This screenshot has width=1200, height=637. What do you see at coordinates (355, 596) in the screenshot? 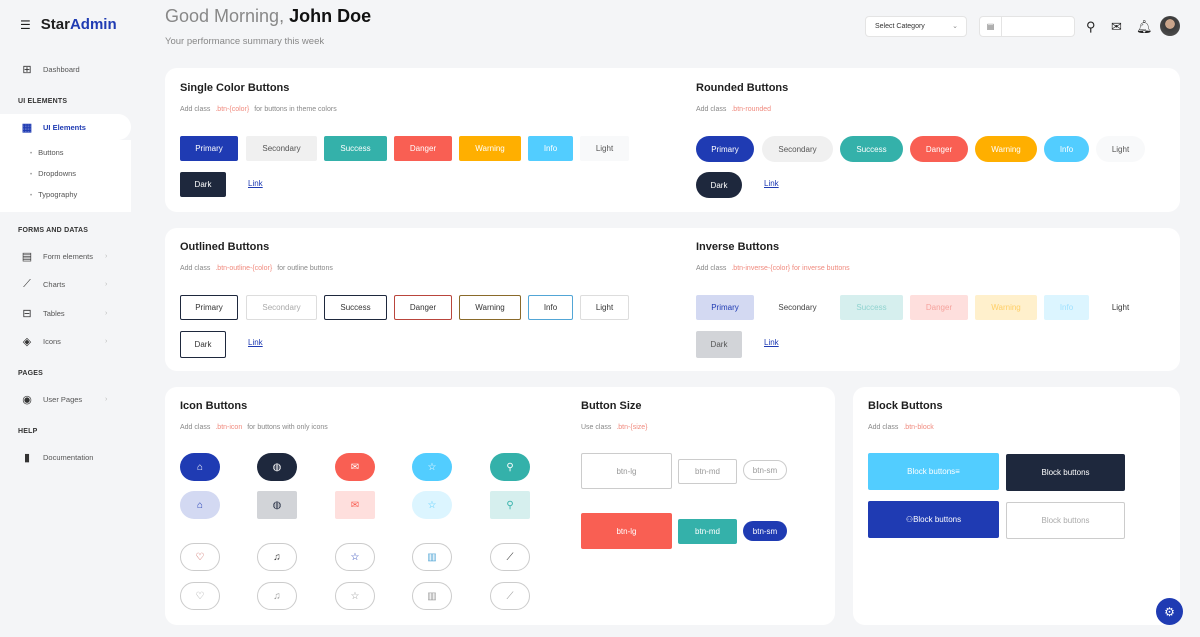
I see `star-icon-button-outline: ☆` at bounding box center [355, 596].